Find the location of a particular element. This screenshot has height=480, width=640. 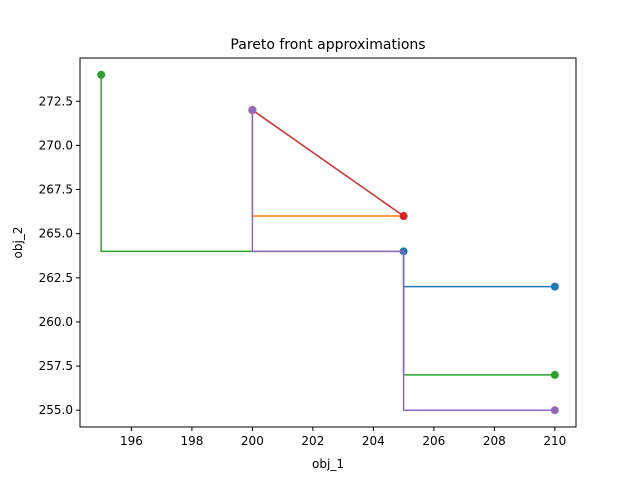

chart-title: Pareto front approximations is located at coordinates (327, 45).